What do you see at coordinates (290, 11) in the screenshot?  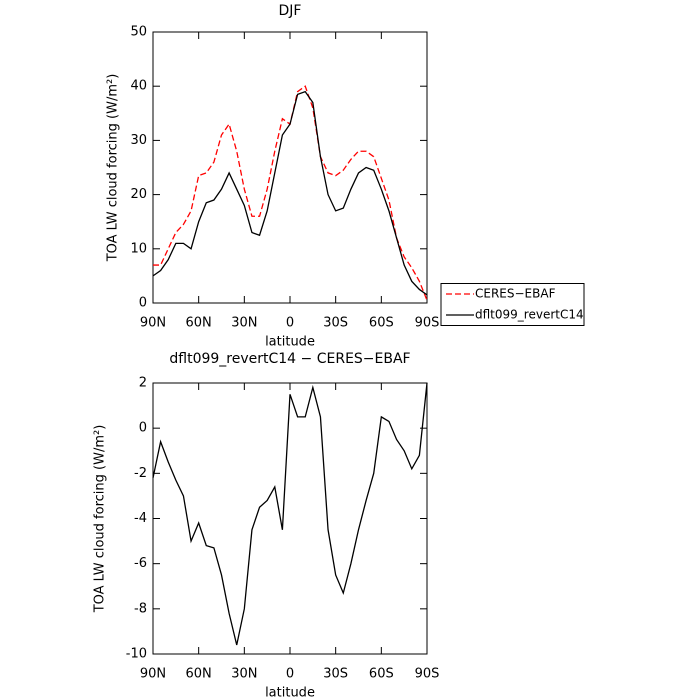 I see `chart-title: DJF` at bounding box center [290, 11].